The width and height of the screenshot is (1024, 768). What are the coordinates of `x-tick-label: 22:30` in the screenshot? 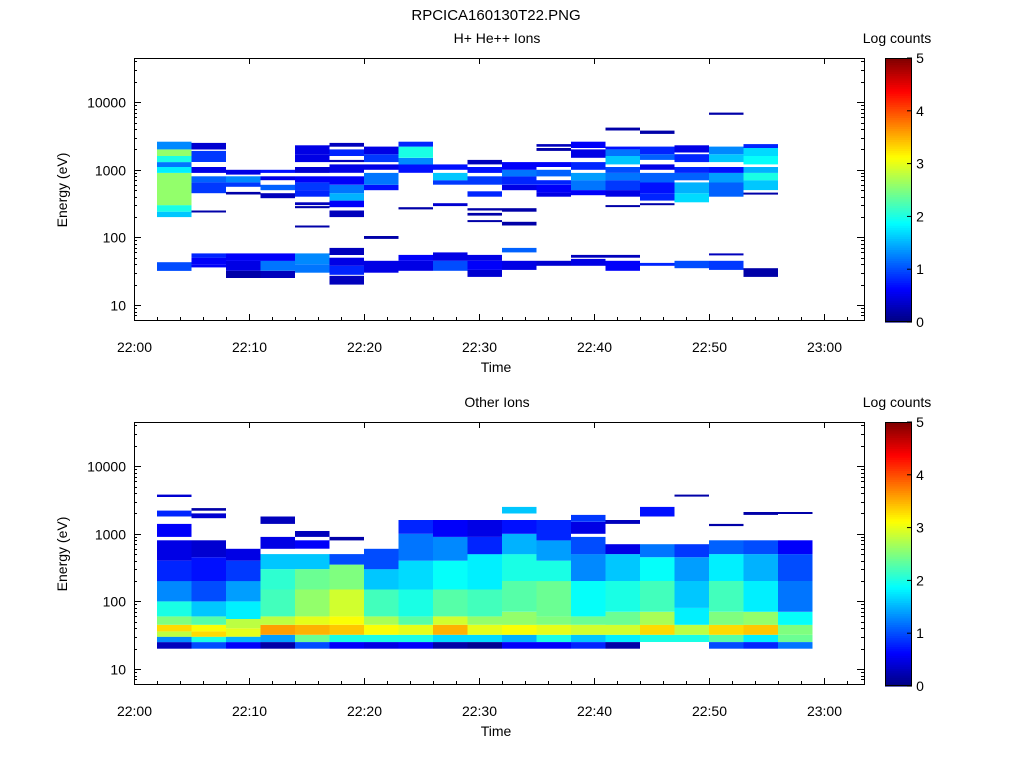 It's located at (479, 347).